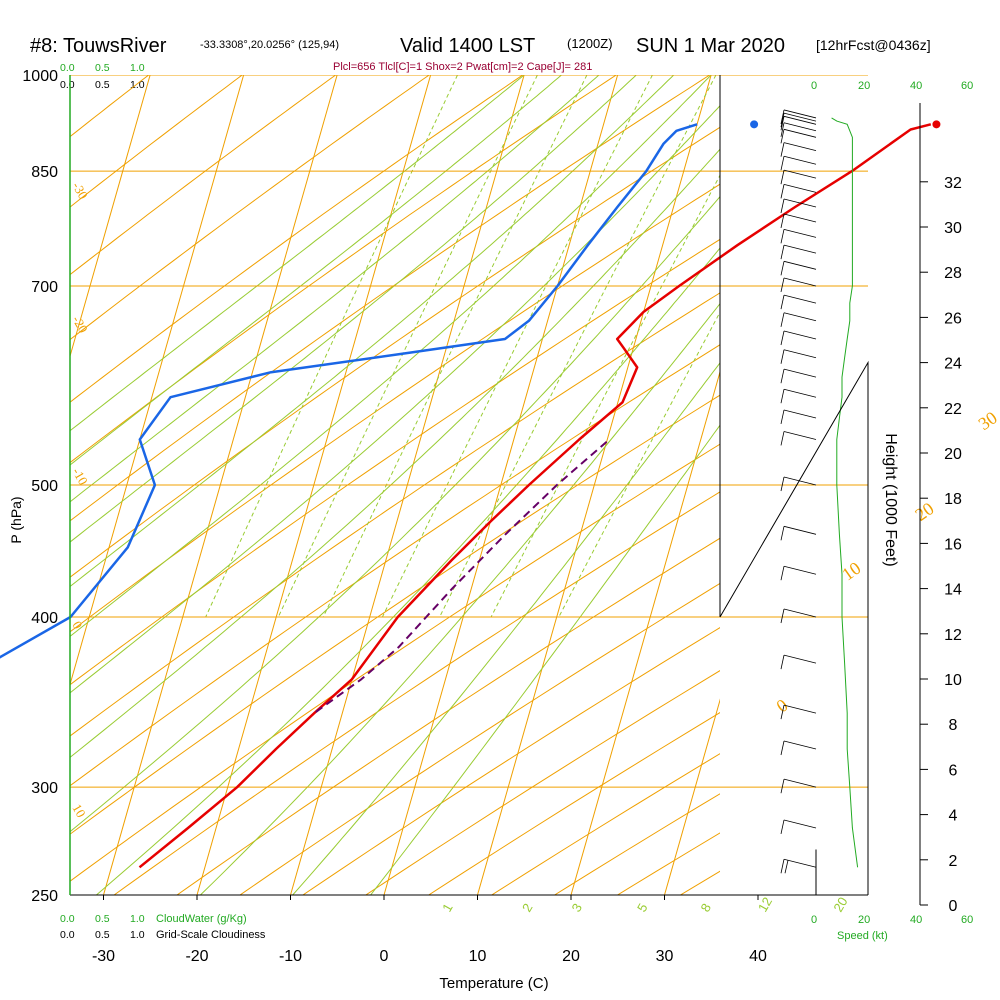 Image resolution: width=1000 pixels, height=1000 pixels. What do you see at coordinates (447, 908) in the screenshot?
I see `mixing-ratio-label: 1` at bounding box center [447, 908].